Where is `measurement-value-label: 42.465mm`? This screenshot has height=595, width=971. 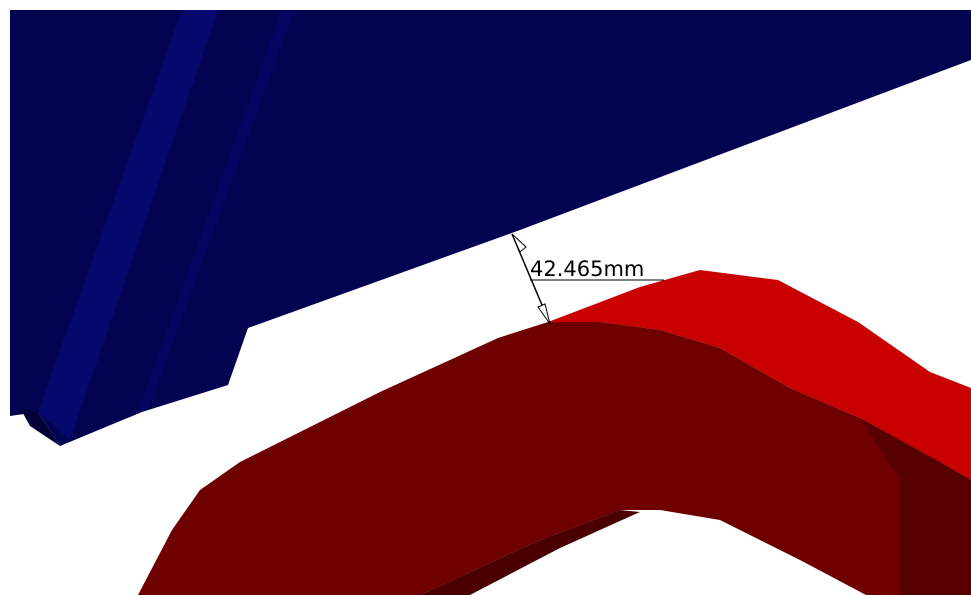
measurement-value-label: 42.465mm is located at coordinates (587, 269).